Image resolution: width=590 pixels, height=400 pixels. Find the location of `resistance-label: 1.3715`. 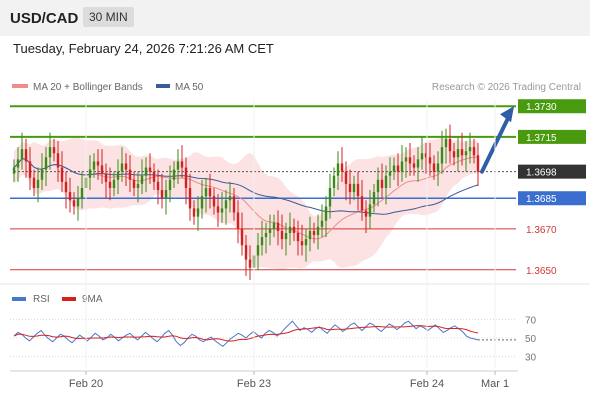

resistance-label: 1.3715 is located at coordinates (541, 138).